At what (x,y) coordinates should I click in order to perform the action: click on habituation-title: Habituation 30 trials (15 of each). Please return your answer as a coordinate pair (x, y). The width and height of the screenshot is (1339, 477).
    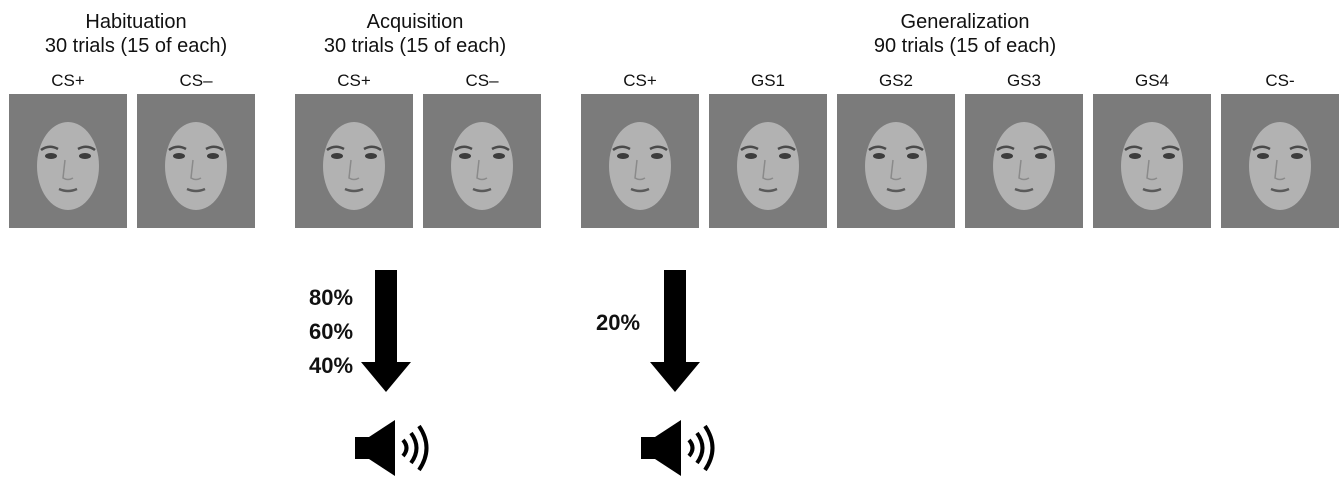
    Looking at the image, I should click on (136, 34).